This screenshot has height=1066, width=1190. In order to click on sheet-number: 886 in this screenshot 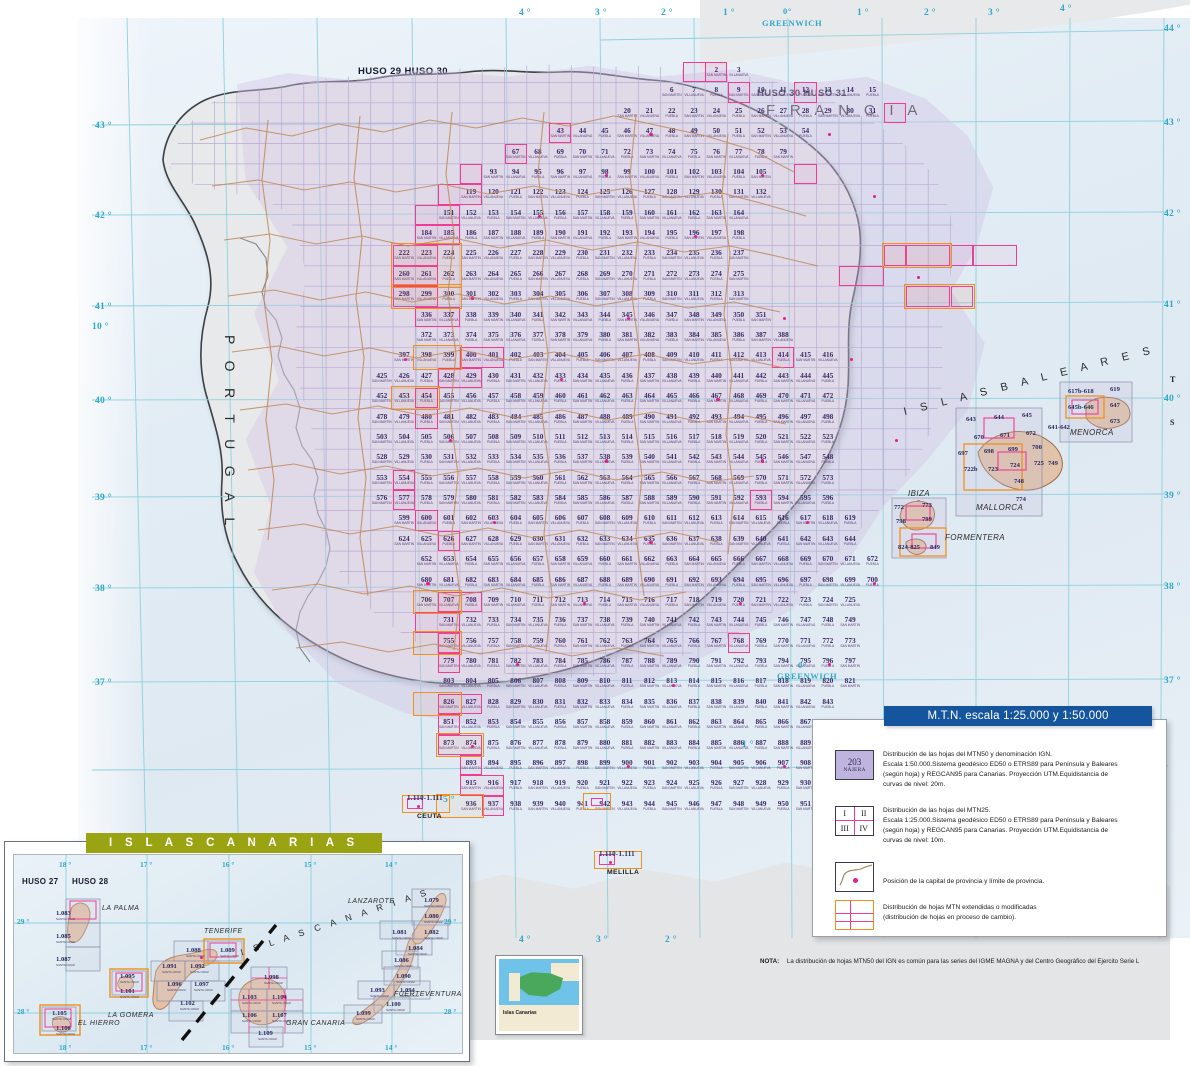, I will do `click(739, 742)`.